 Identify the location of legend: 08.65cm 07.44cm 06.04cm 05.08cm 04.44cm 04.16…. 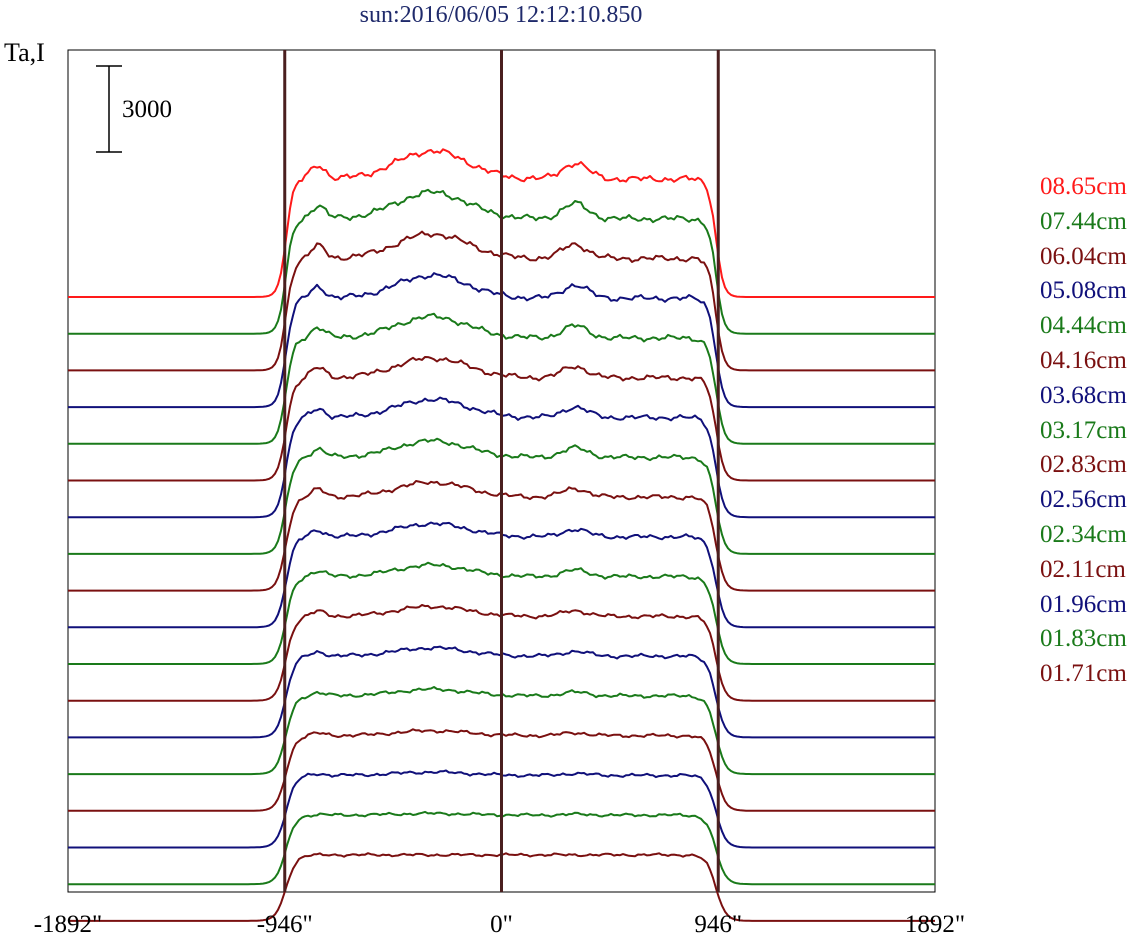
(1093, 431).